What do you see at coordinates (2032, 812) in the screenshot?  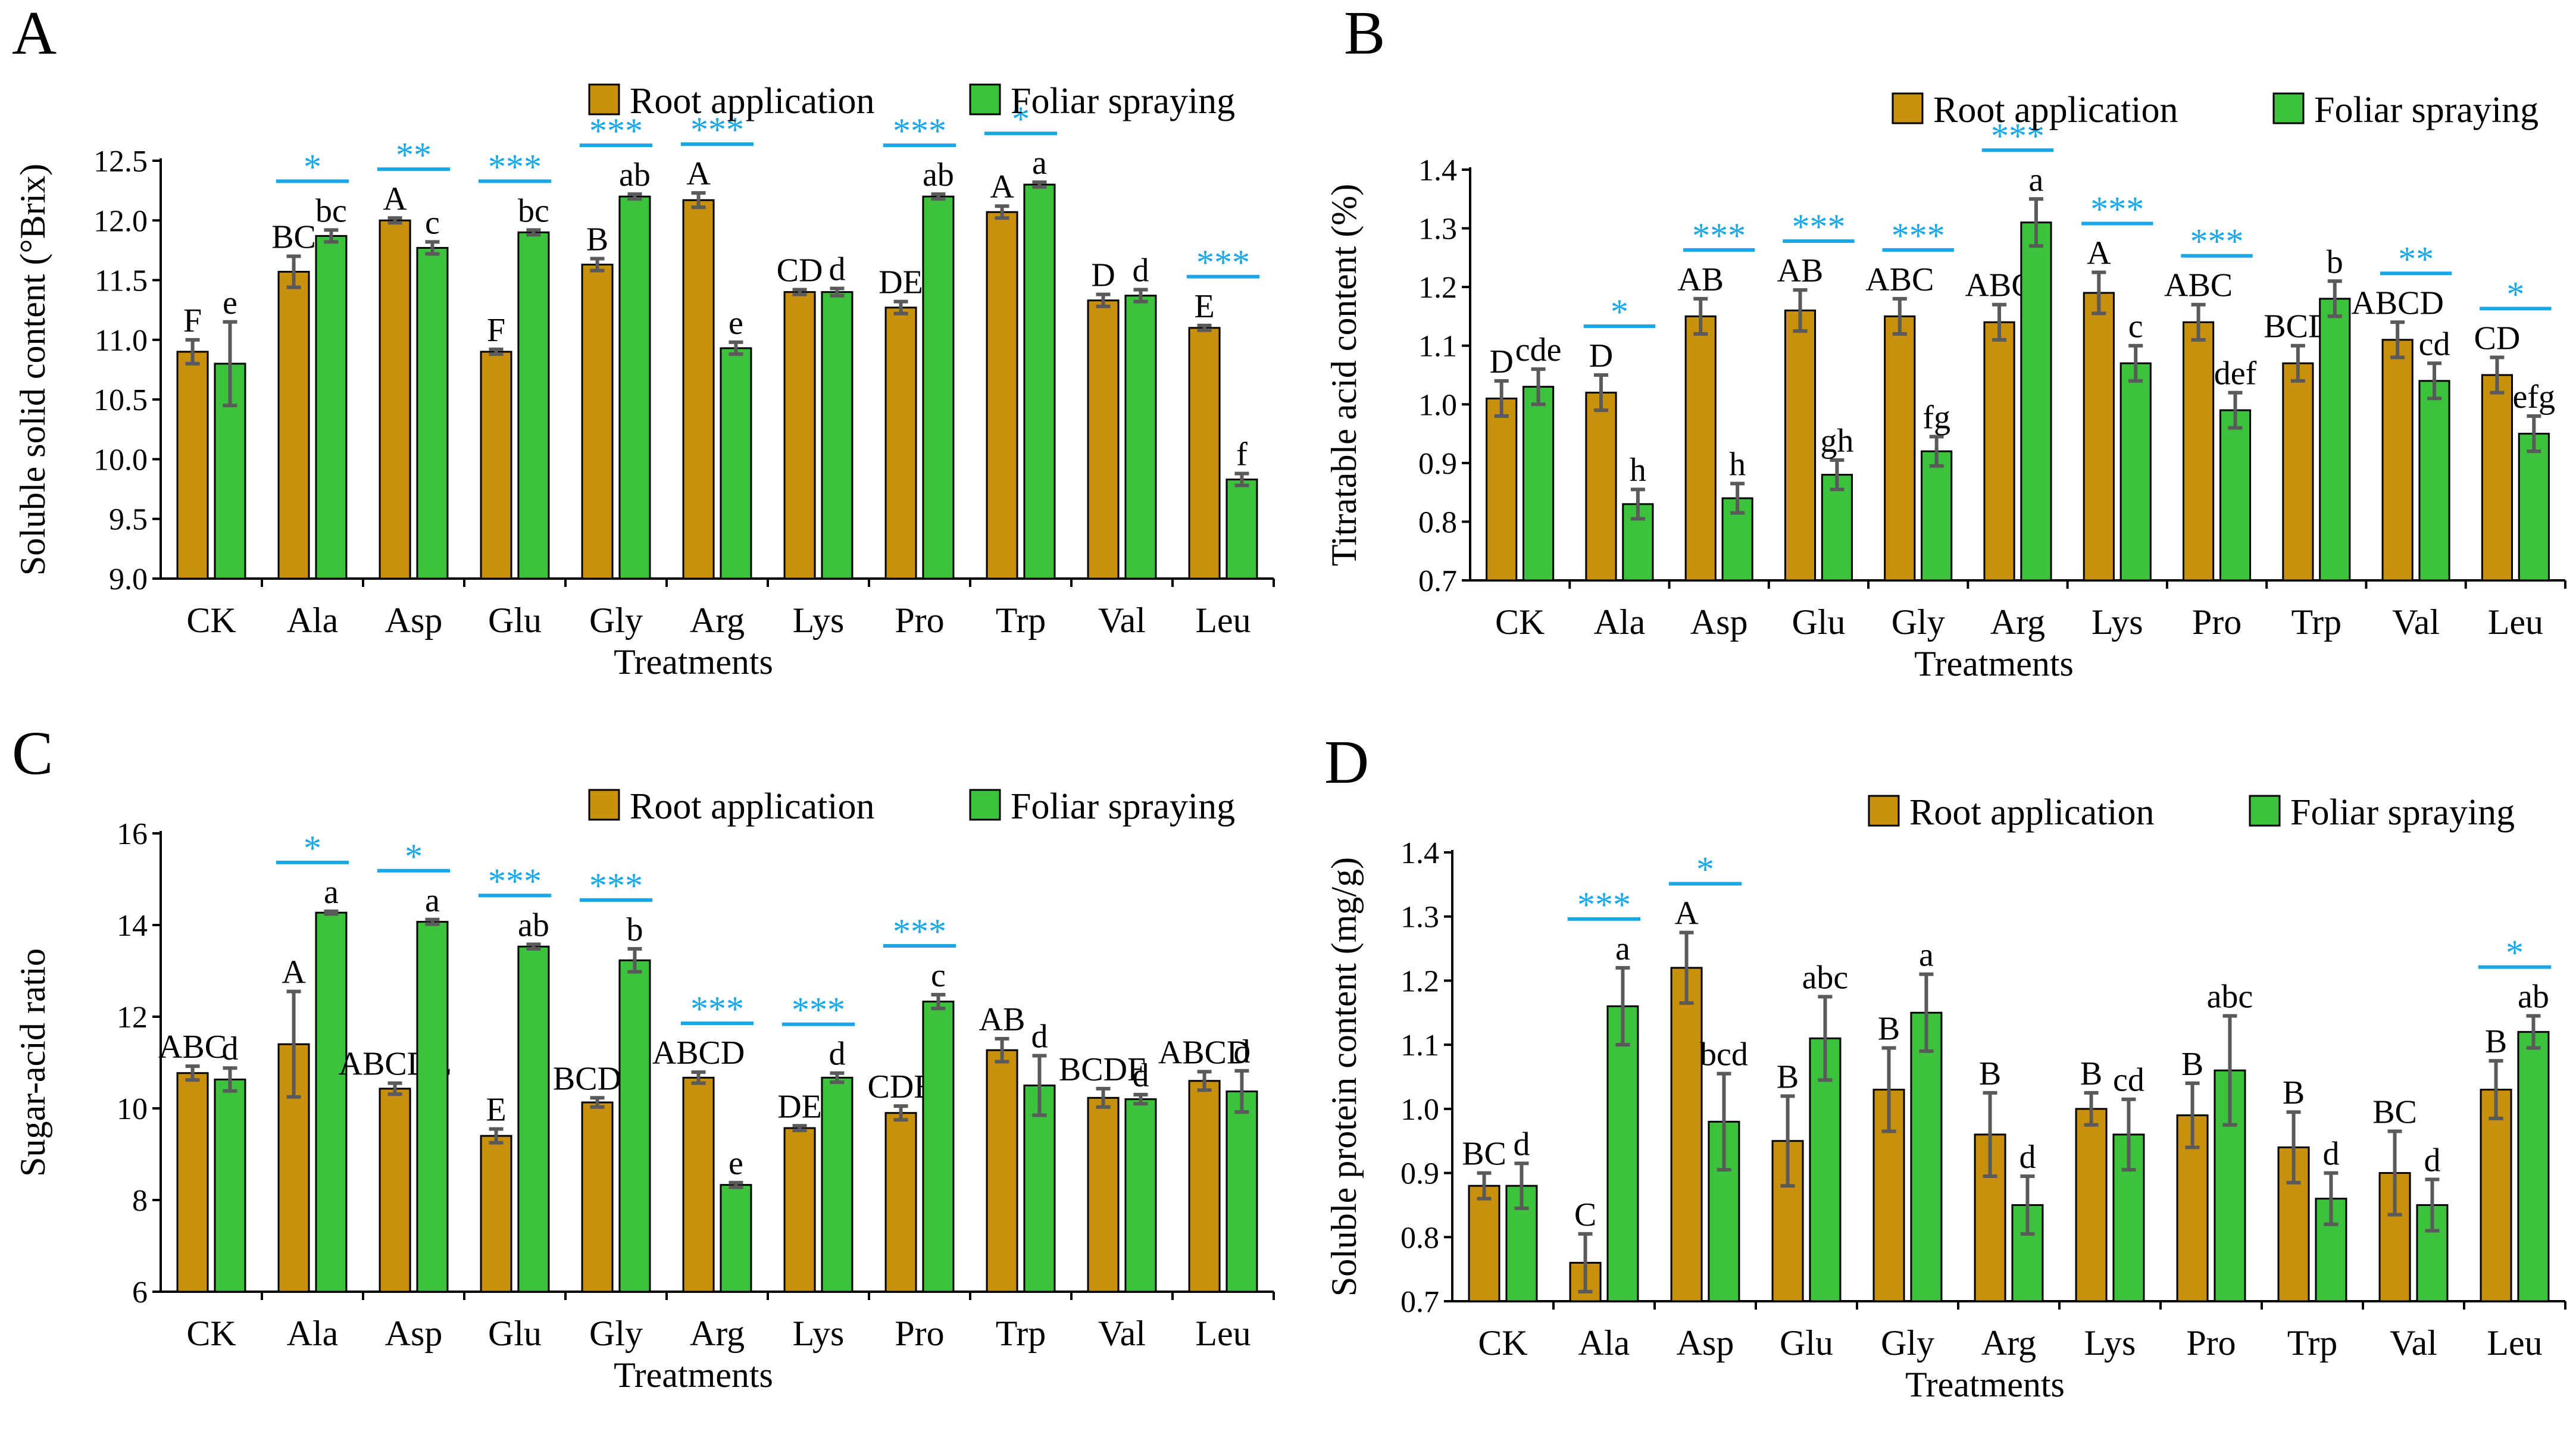 I see `legend-label-root: Root application` at bounding box center [2032, 812].